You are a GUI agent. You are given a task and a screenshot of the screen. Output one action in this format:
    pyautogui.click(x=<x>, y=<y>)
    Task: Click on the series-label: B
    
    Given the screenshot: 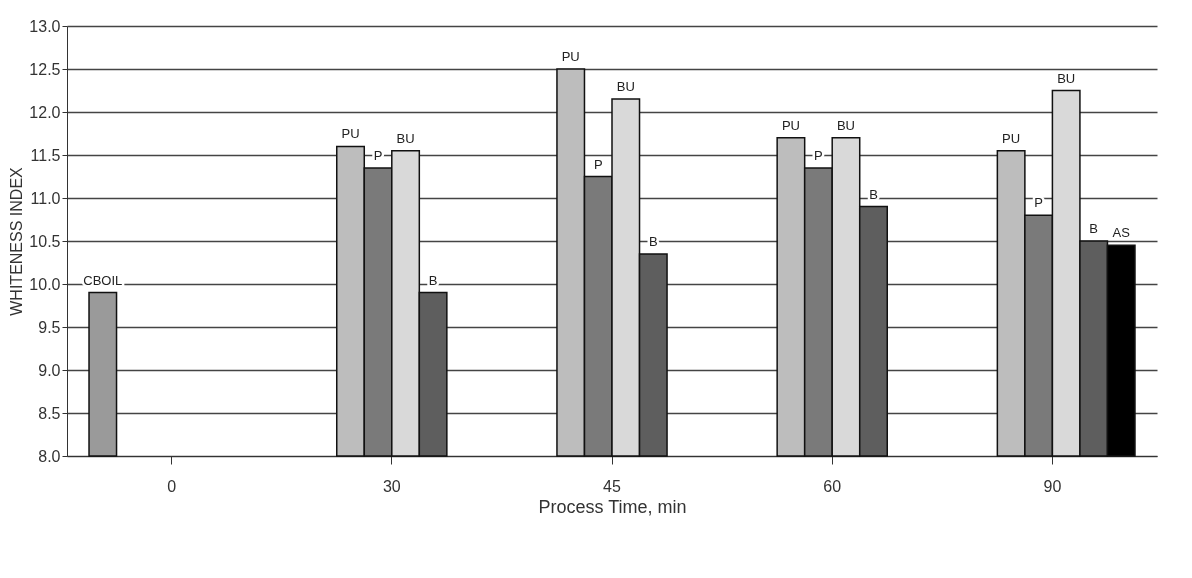 What is the action you would take?
    pyautogui.click(x=433, y=280)
    